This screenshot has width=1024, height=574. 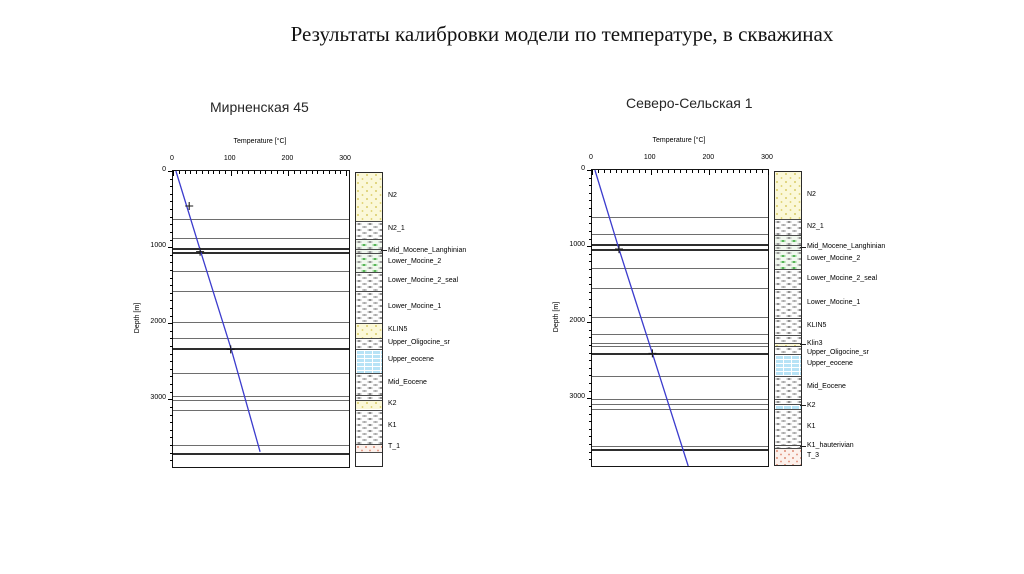 I want to click on strat-layer-label: Klin3, so click(x=815, y=344).